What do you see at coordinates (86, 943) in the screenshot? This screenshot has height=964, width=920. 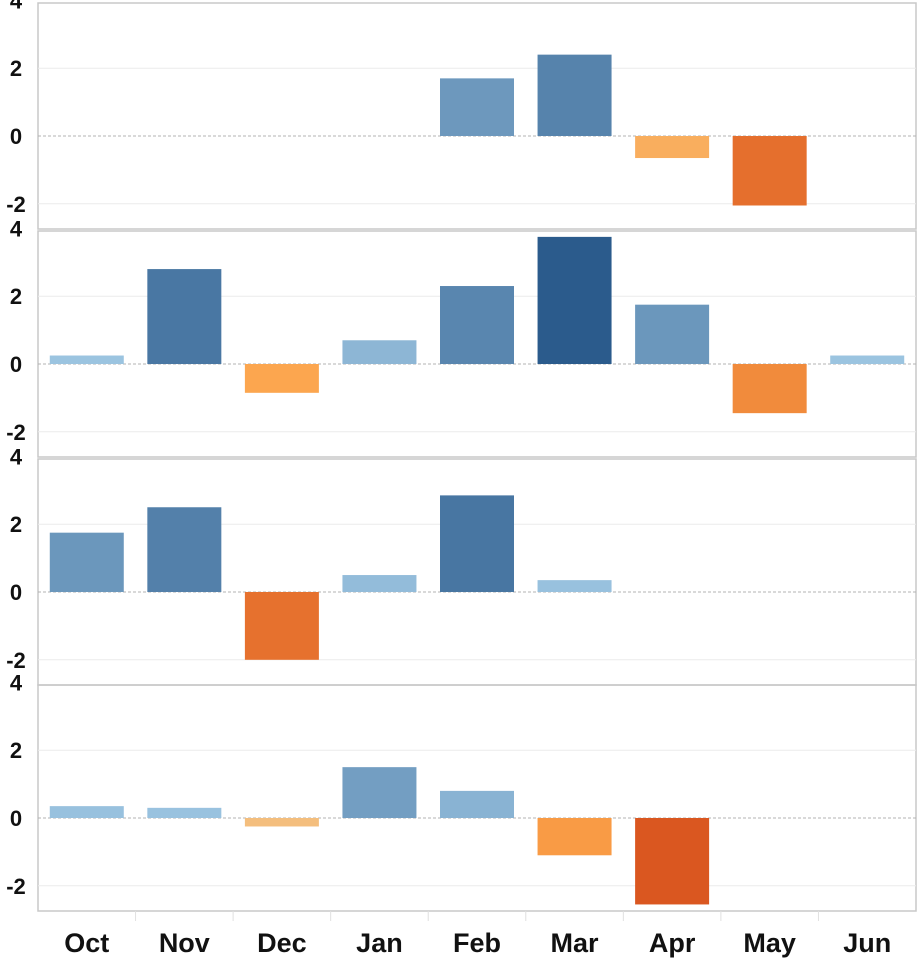 I see `x-tick-label: Oct` at bounding box center [86, 943].